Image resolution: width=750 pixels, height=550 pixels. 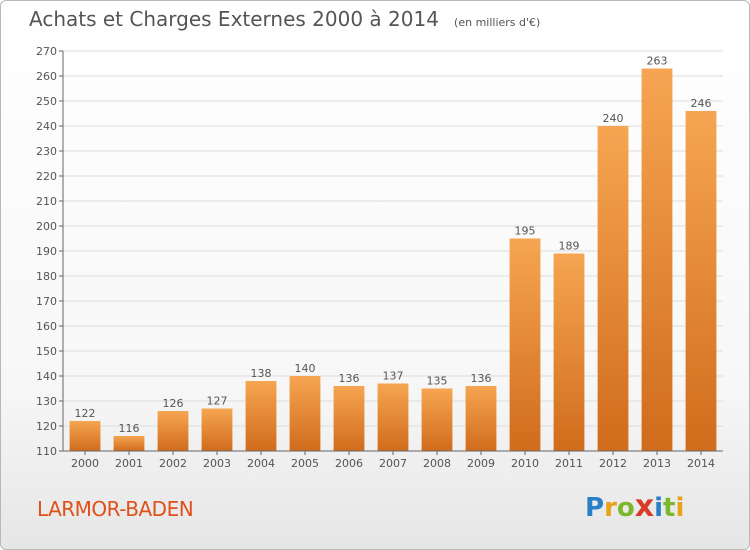 What do you see at coordinates (437, 381) in the screenshot?
I see `data-label: 135` at bounding box center [437, 381].